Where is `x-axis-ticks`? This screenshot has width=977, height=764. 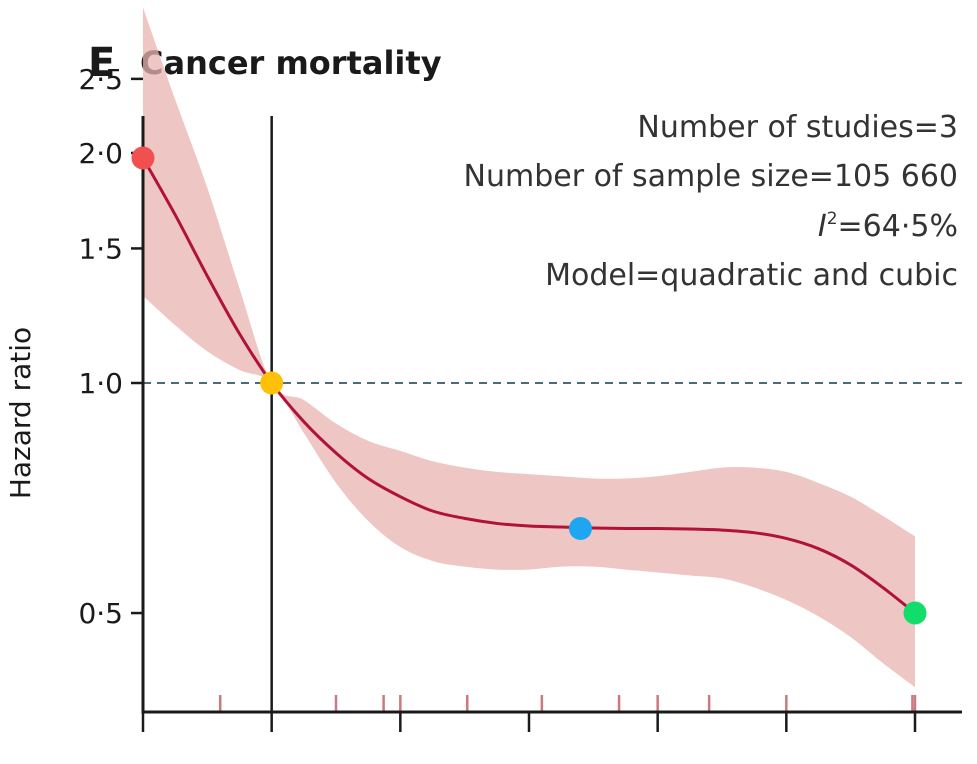 x-axis-ticks is located at coordinates (529, 722).